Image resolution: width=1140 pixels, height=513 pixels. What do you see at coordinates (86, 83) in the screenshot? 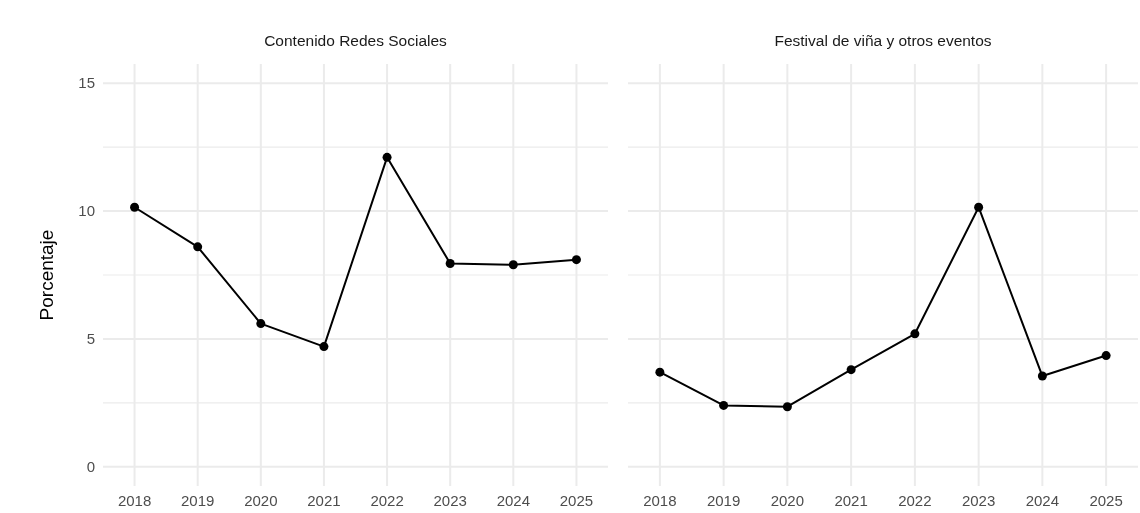
I see `y-tick-label: 15` at bounding box center [86, 83].